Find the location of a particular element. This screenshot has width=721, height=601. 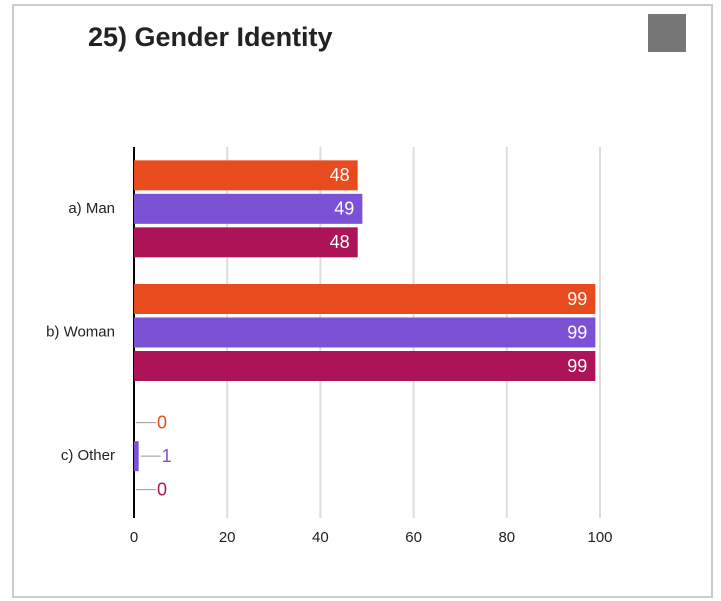

x-tick-label: 100 is located at coordinates (599, 537).